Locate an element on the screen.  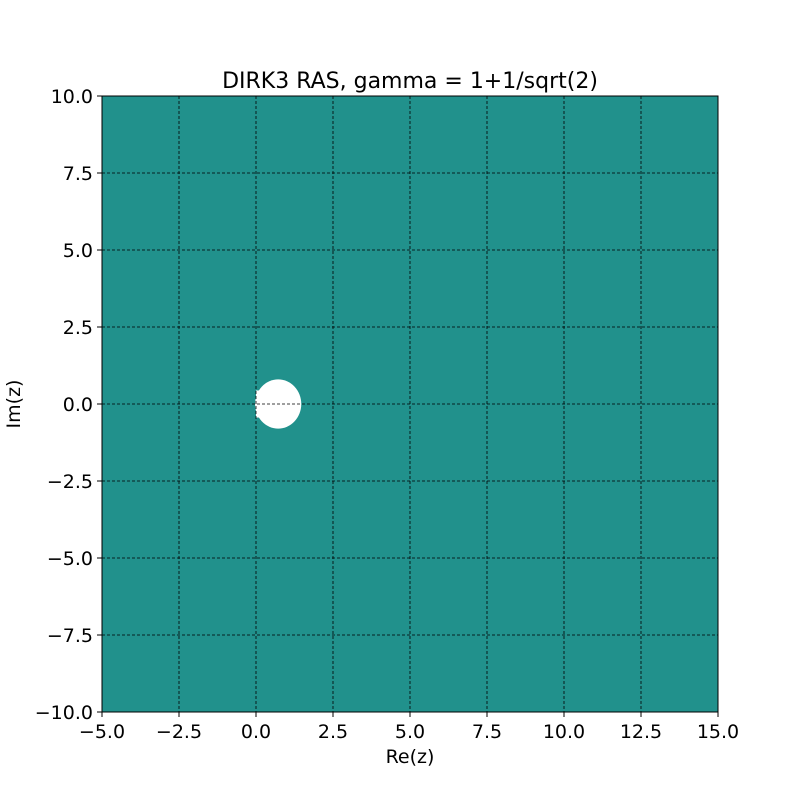
x-axis: −5.0 −2.5 0.0 2.5 5.0 7.5 10.0 12.5 15.0 is located at coordinates (409, 727).